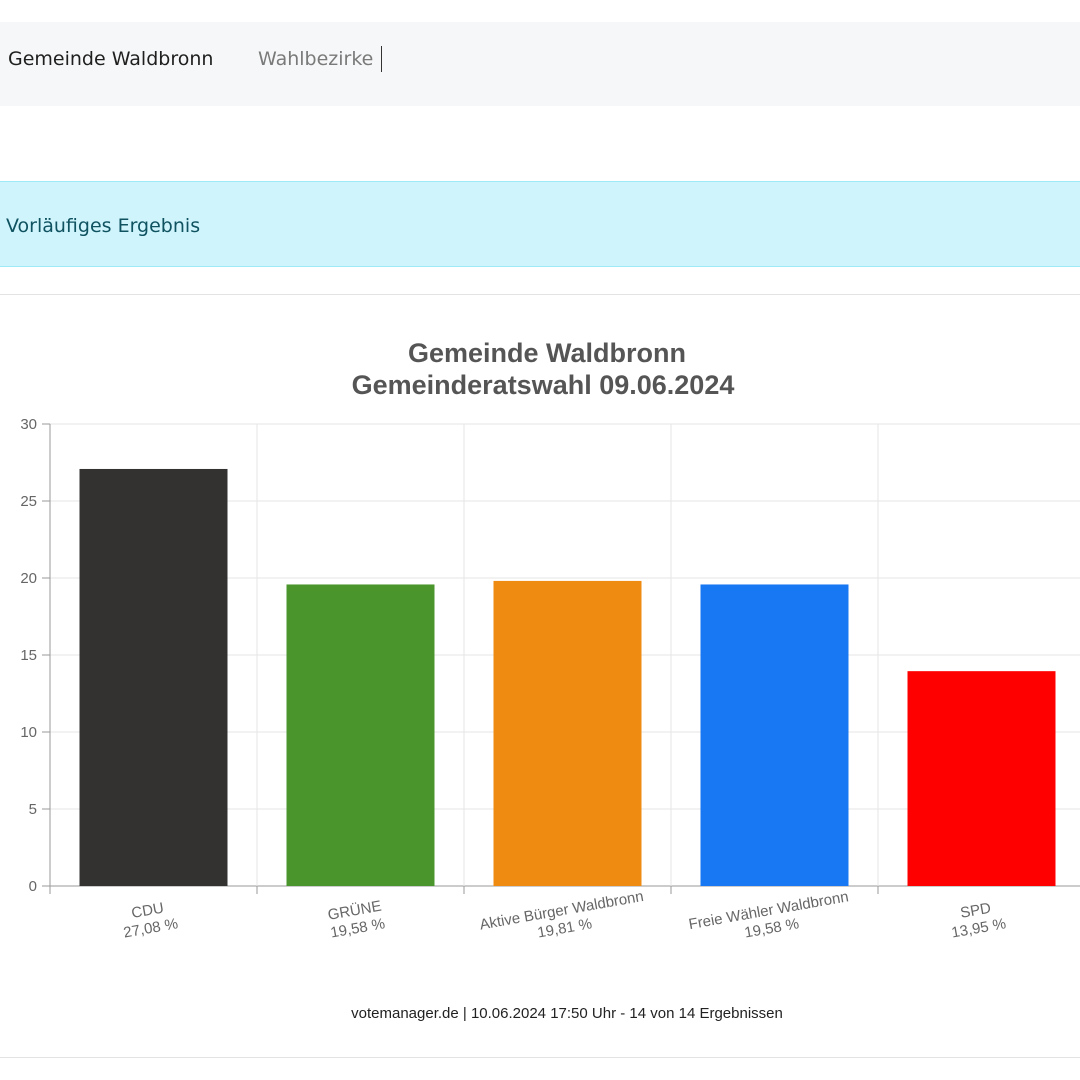 The height and width of the screenshot is (1080, 1080). Describe the element at coordinates (33, 809) in the screenshot. I see `y-tick-label: 5` at that location.